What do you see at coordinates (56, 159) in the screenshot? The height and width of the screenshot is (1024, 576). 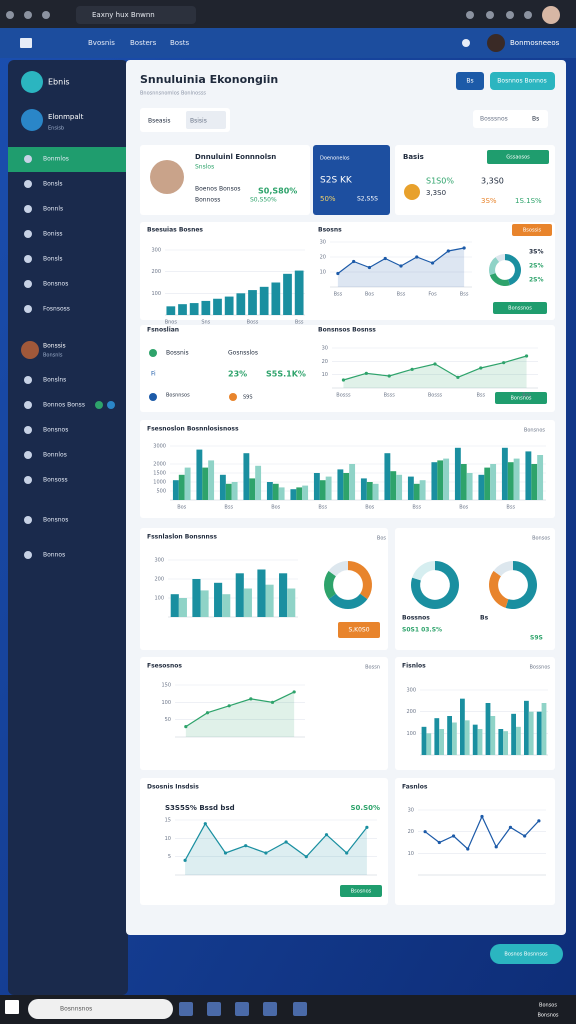 I see `nav-item: Bonmlos` at bounding box center [56, 159].